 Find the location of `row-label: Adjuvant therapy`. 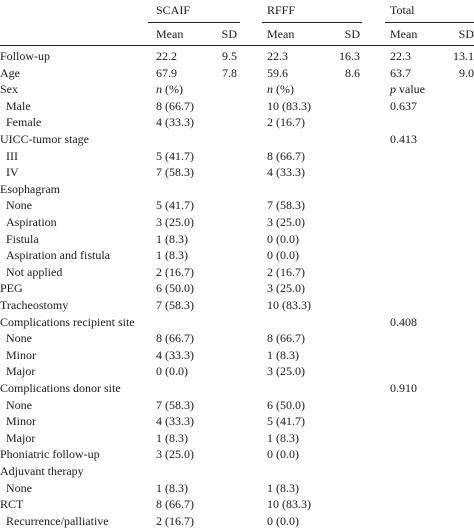

row-label: Adjuvant therapy is located at coordinates (42, 471).